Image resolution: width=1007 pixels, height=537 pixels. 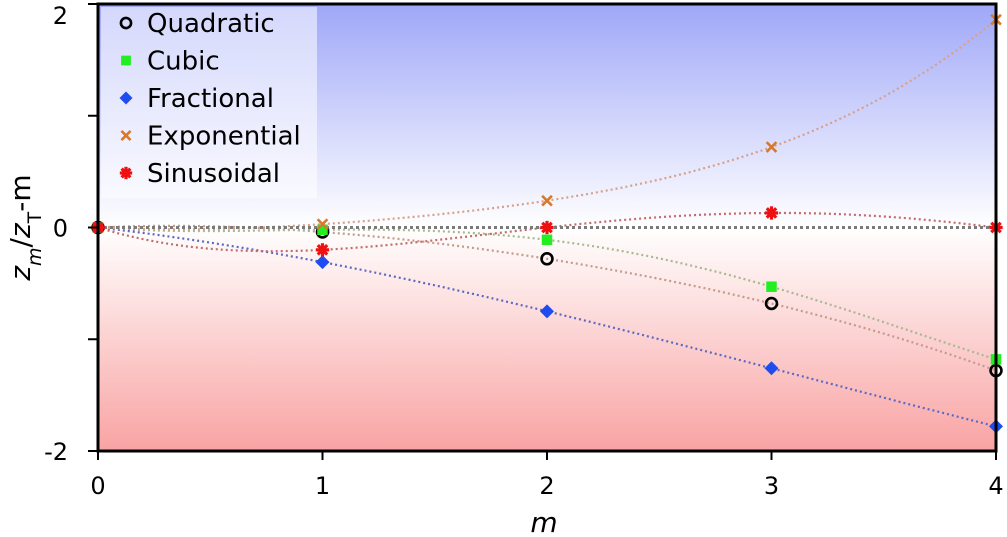 I want to click on x-tick-label: 3, so click(x=771, y=486).